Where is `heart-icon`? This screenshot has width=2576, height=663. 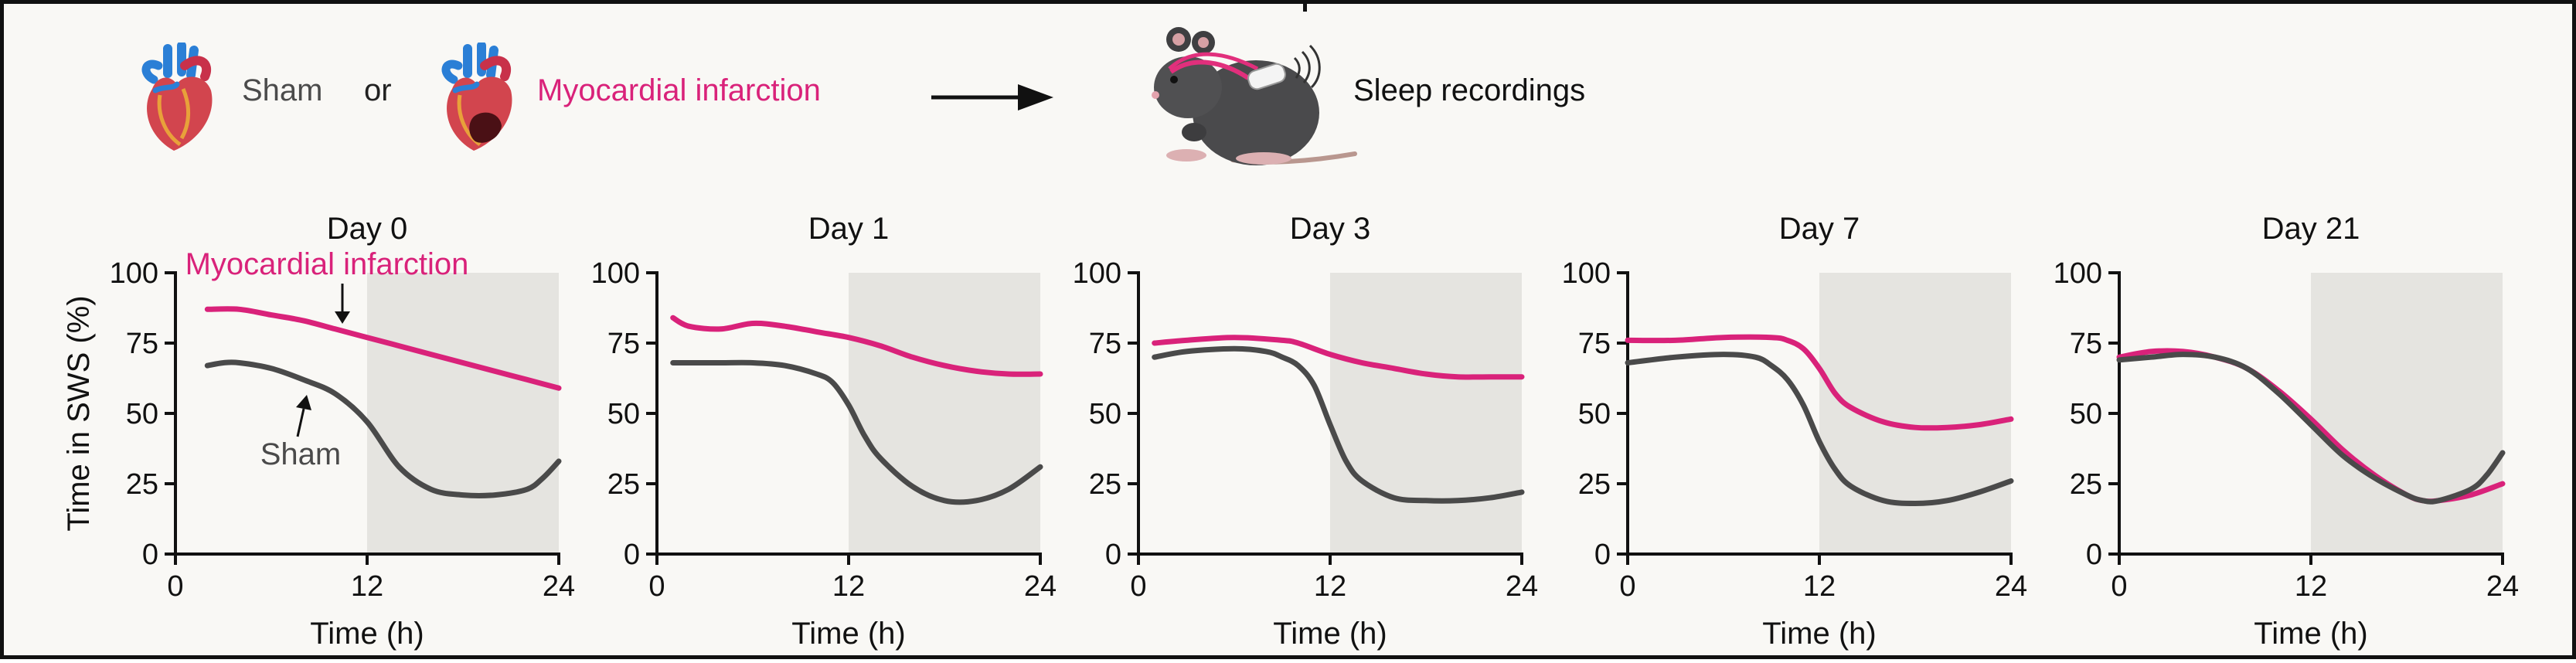
heart-icon is located at coordinates (177, 96).